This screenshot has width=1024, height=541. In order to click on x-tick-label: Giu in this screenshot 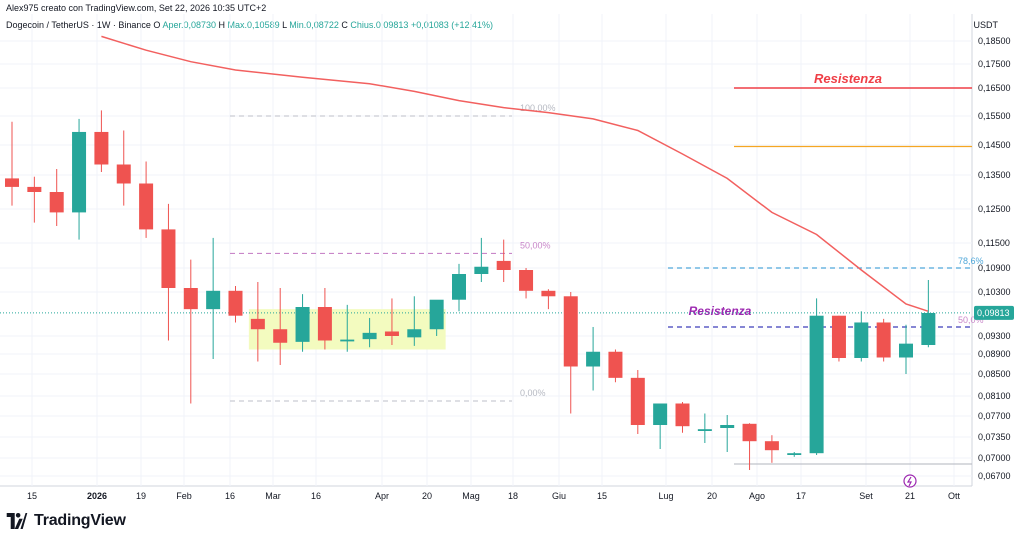, I will do `click(559, 496)`.